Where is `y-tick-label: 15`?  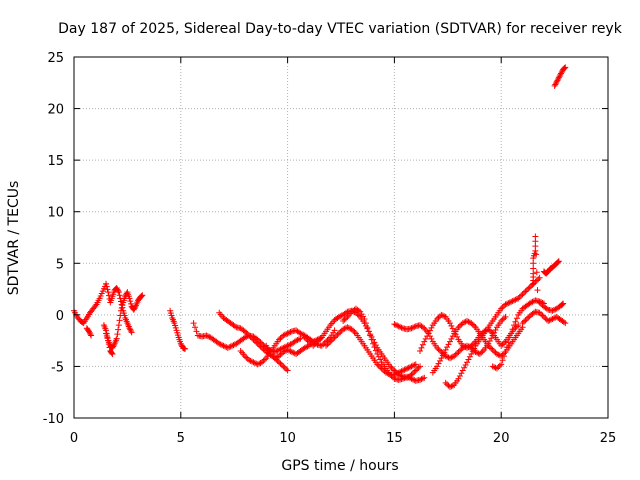 y-tick-label: 15 is located at coordinates (55, 161).